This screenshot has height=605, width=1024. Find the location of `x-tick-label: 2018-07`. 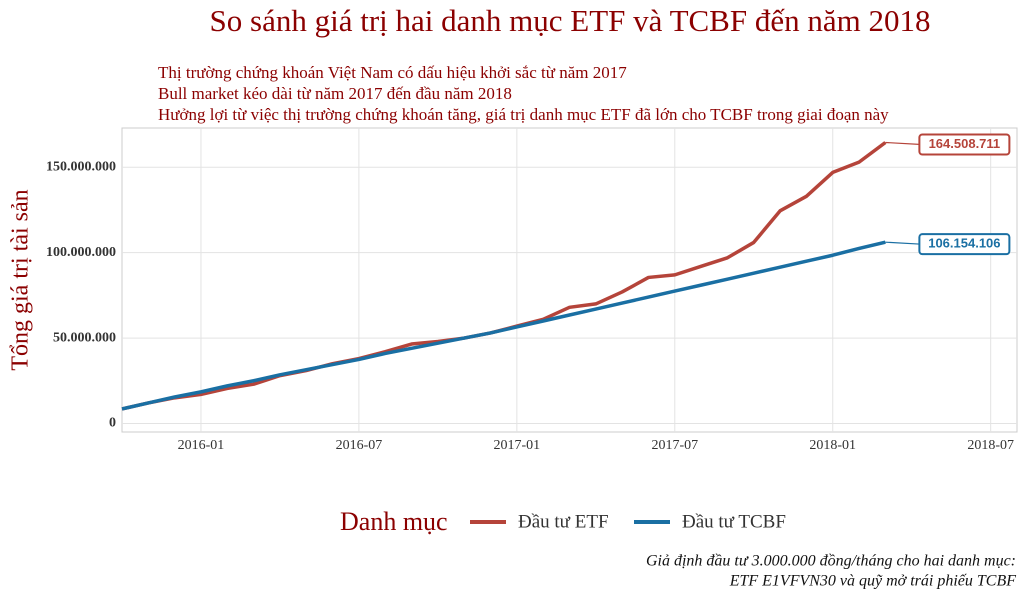

x-tick-label: 2018-07 is located at coordinates (990, 445).